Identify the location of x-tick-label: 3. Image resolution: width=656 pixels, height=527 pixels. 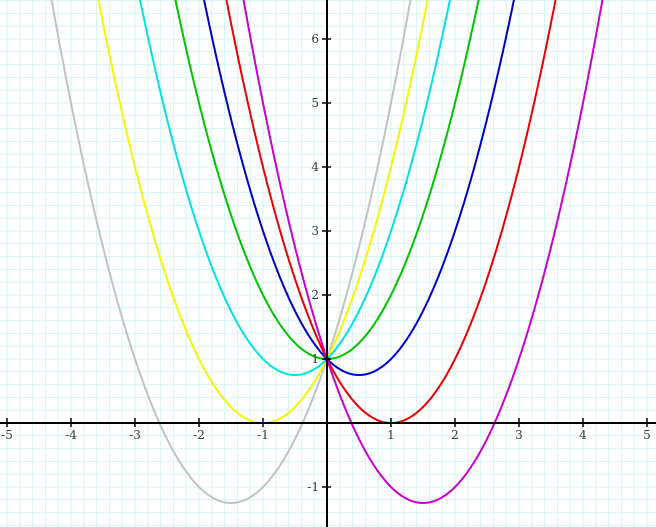
(519, 435).